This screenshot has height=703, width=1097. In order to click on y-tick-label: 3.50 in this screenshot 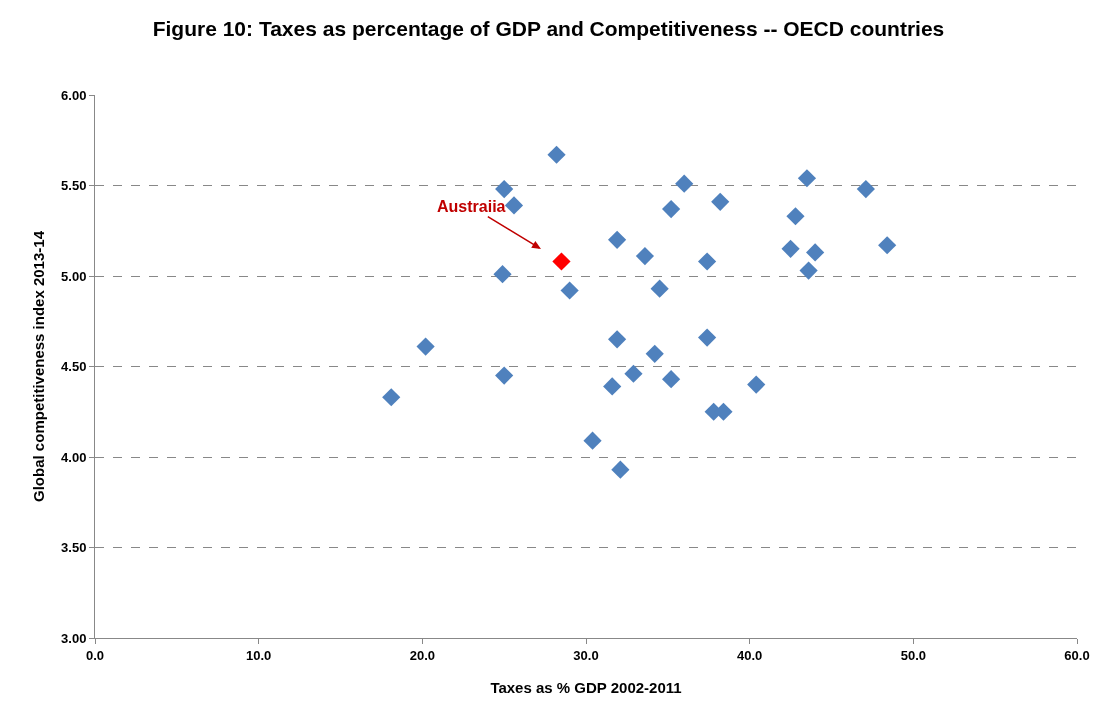, I will do `click(74, 548)`.